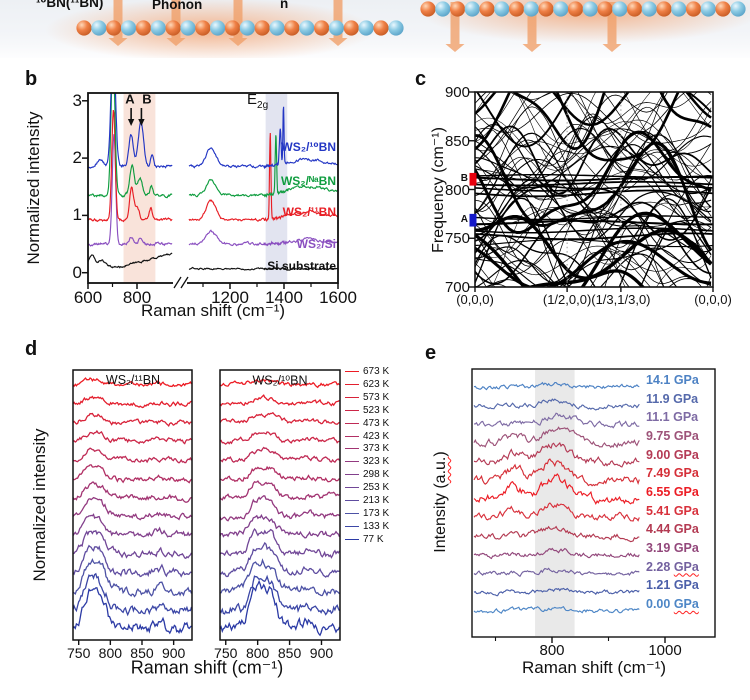 Image resolution: width=750 pixels, height=700 pixels. What do you see at coordinates (130, 260) in the screenshot?
I see `spectrum-curve-4-seg0` at bounding box center [130, 260].